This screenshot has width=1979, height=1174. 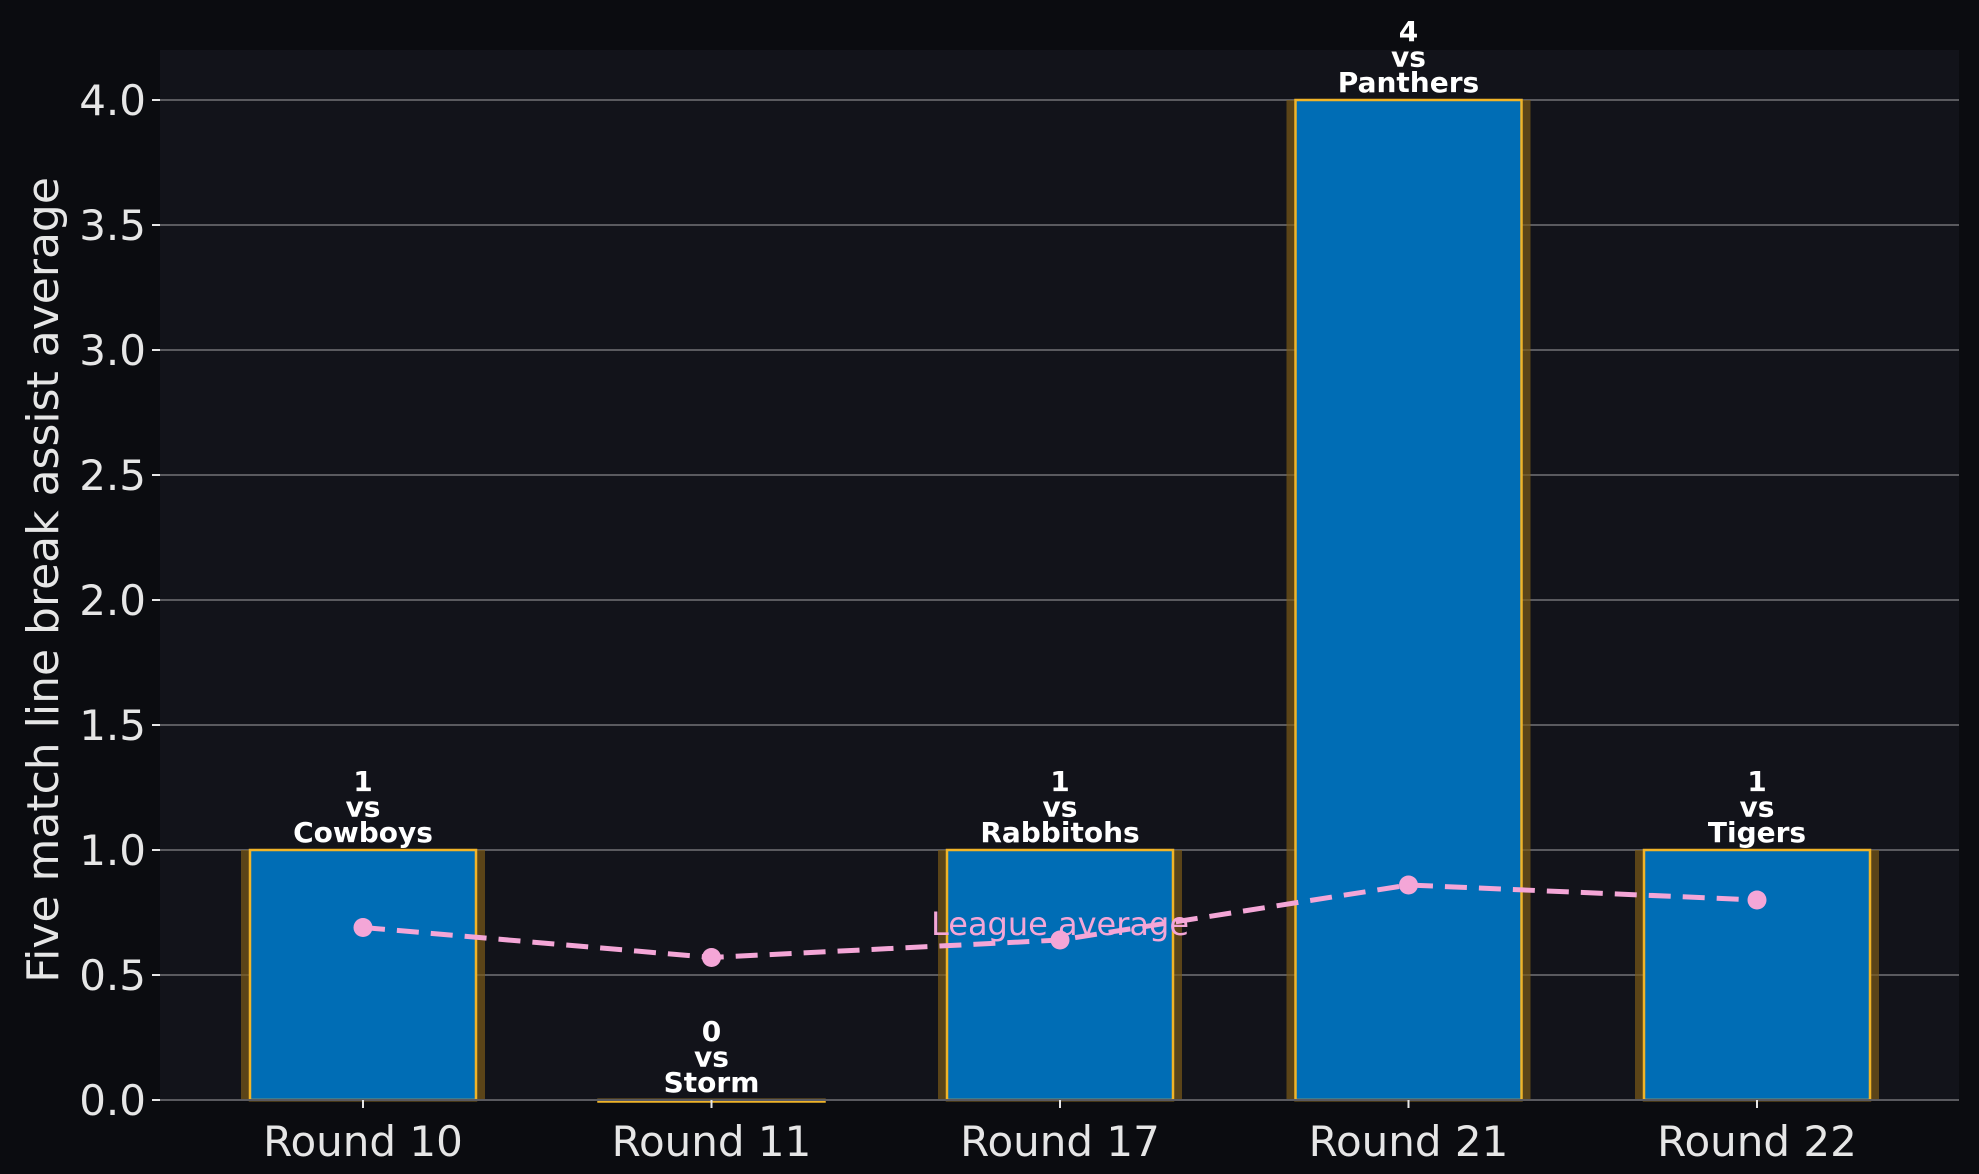 What do you see at coordinates (112, 975) in the screenshot?
I see `y-tick-label-1: 0.5` at bounding box center [112, 975].